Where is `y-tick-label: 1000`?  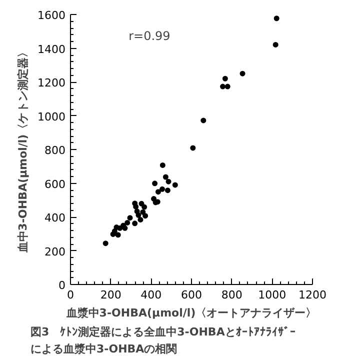 y-tick-label: 1000 is located at coordinates (52, 117).